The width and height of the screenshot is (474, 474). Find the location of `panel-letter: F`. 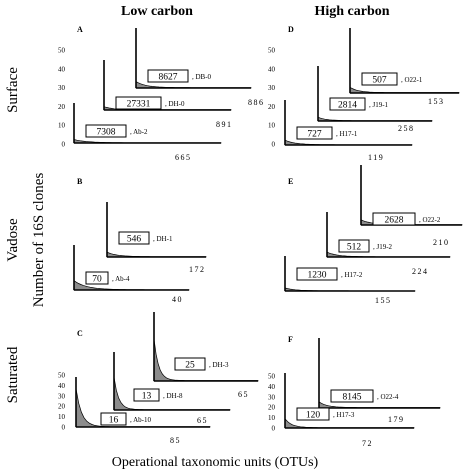

panel-letter: F is located at coordinates (290, 339).